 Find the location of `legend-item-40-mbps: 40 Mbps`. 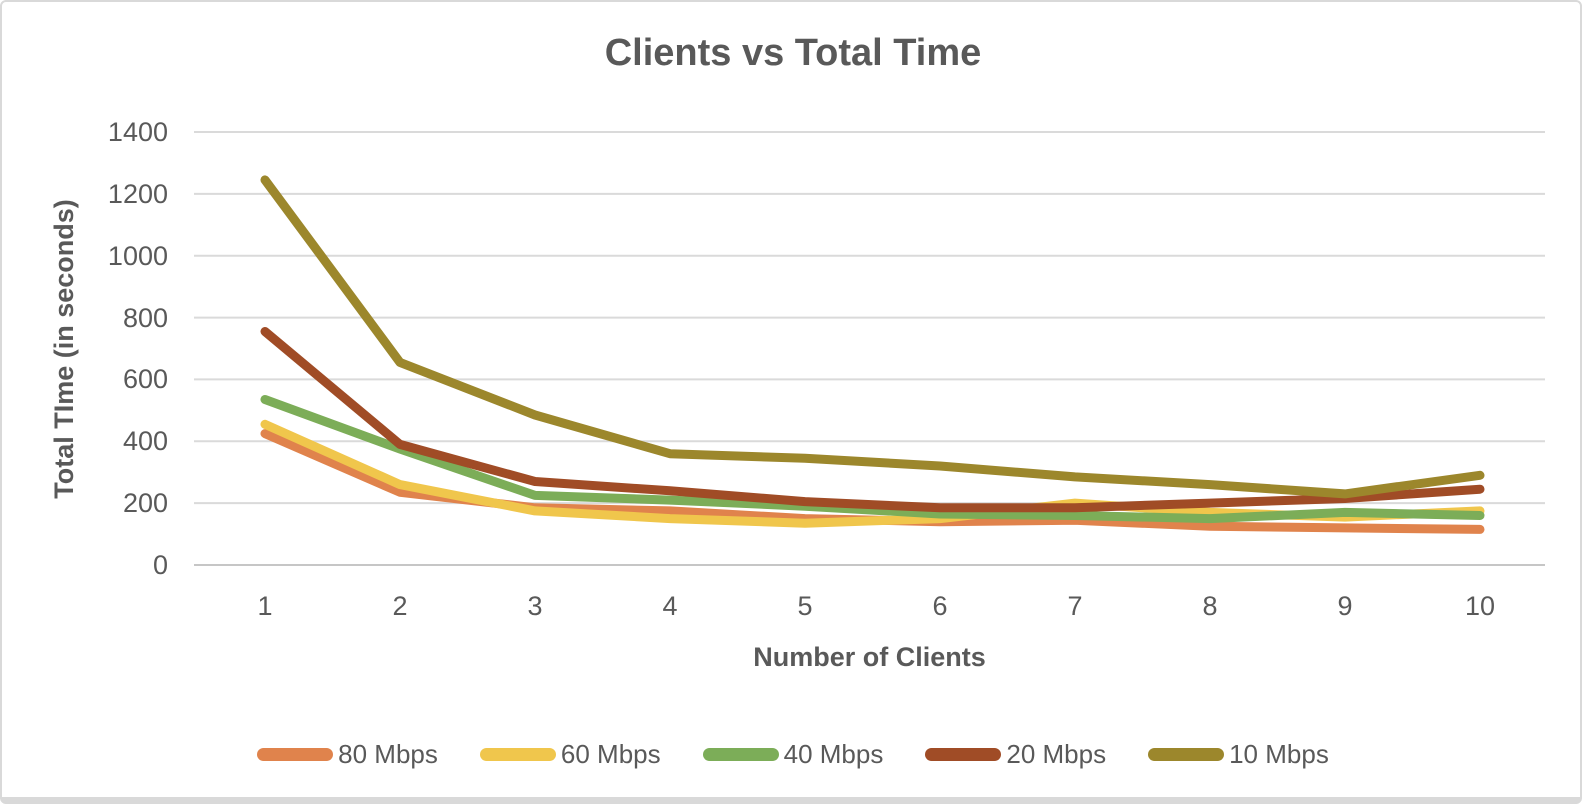

legend-item-40-mbps: 40 Mbps is located at coordinates (793, 754).